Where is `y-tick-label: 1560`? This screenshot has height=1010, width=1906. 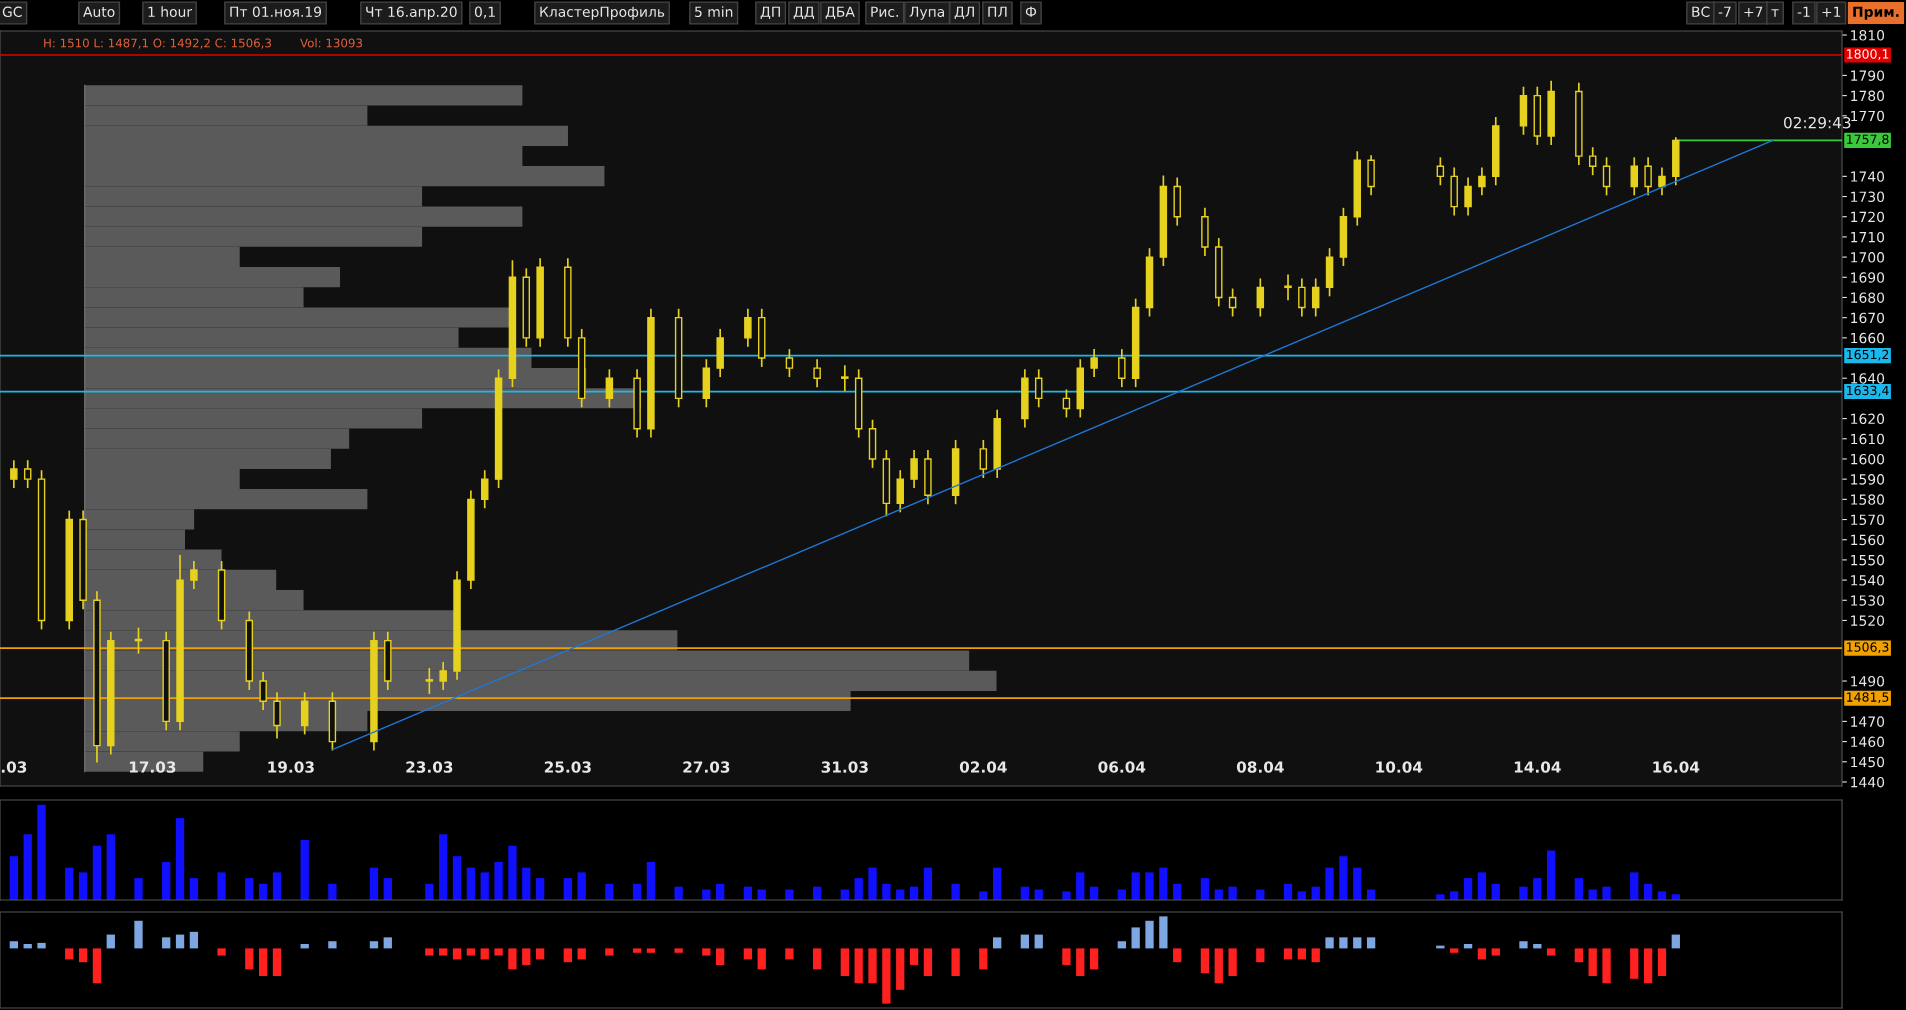
y-tick-label: 1560 is located at coordinates (1868, 540).